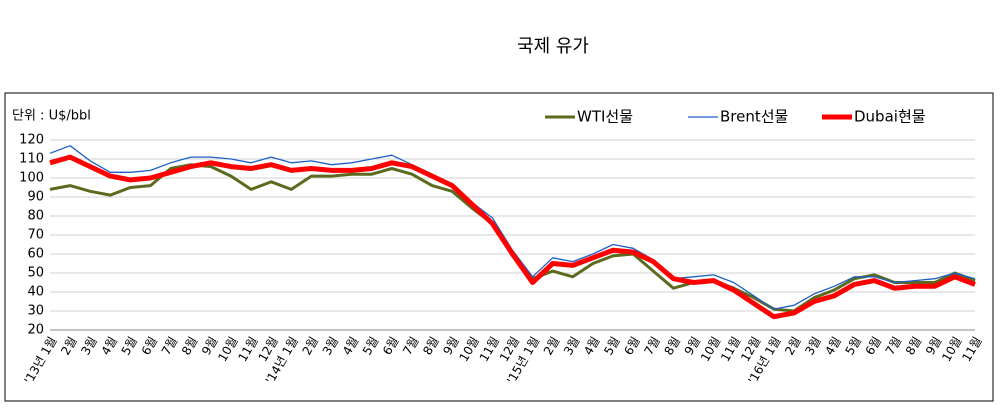 This screenshot has width=1000, height=408. Describe the element at coordinates (31, 159) in the screenshot. I see `y-tick-label: 110` at that location.